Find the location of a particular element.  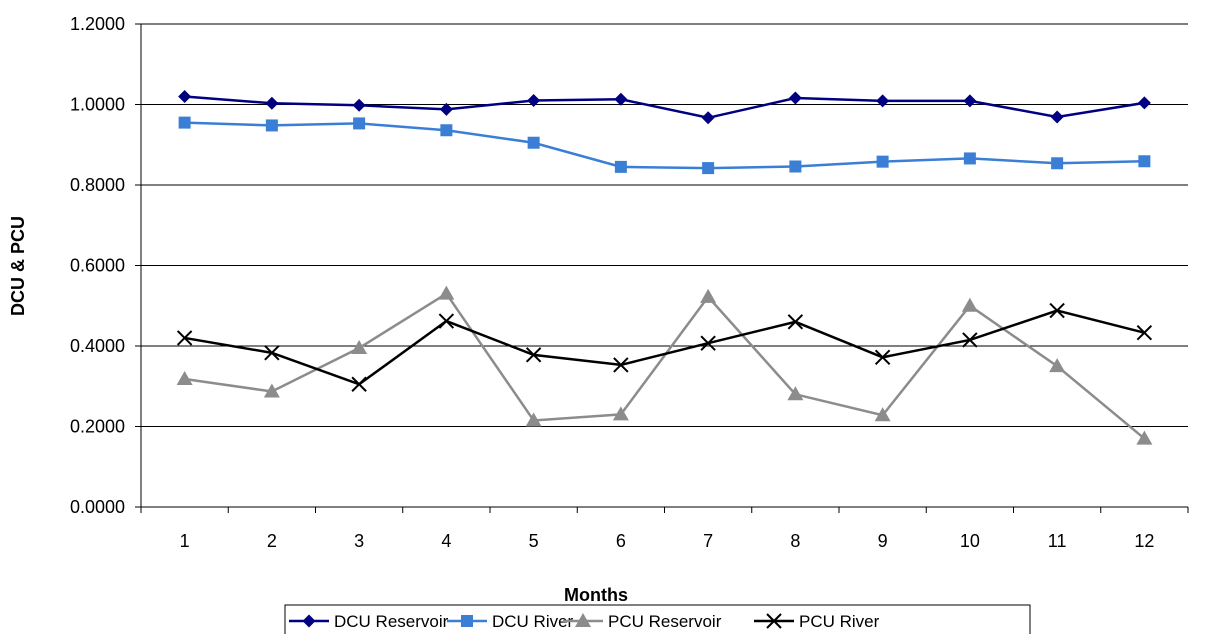

legend-item-dcu-river: DCU River is located at coordinates (510, 621).